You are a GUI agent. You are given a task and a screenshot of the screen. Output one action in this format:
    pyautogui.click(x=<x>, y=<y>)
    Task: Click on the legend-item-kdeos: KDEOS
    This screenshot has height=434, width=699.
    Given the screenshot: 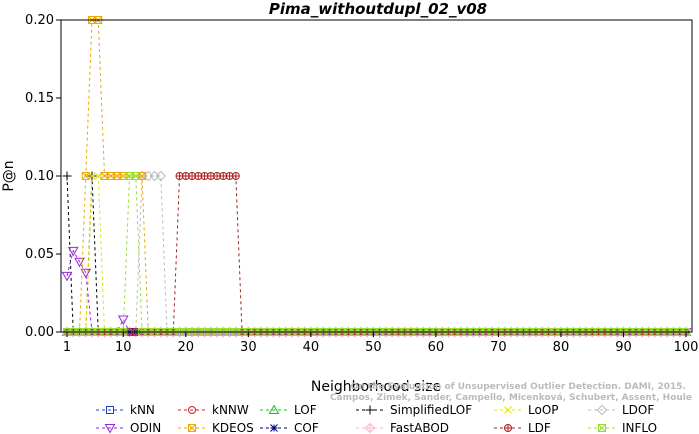 What is the action you would take?
    pyautogui.click(x=216, y=427)
    